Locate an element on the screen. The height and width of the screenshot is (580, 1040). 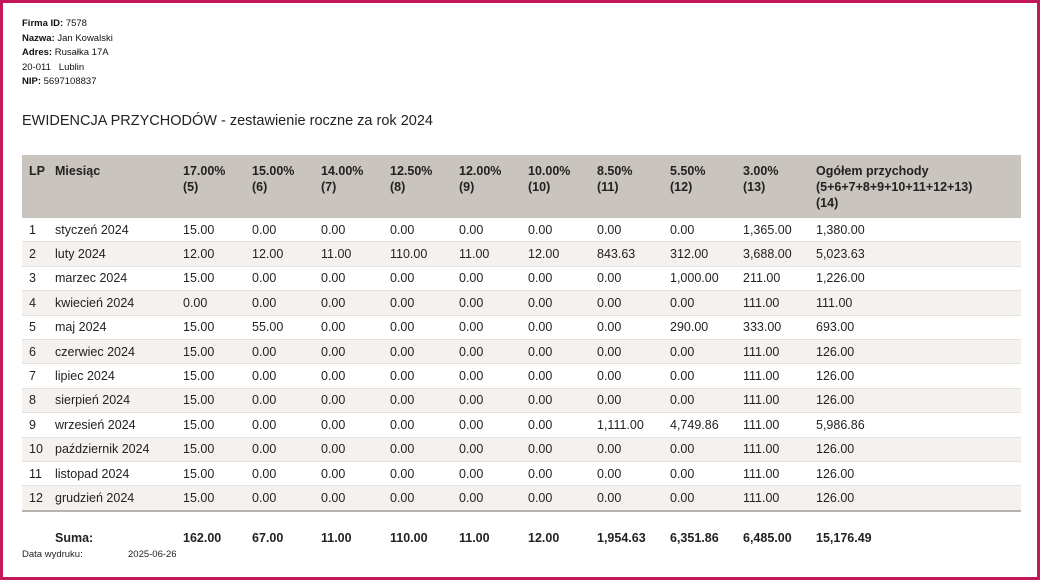
amount-cell: 312.00 is located at coordinates (706, 254).